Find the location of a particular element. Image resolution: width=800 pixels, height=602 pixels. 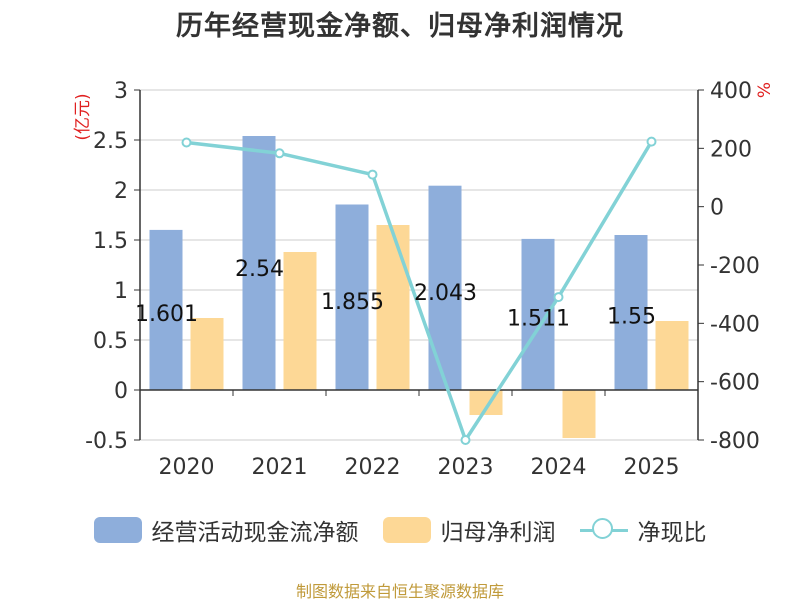

x-tick-label: 2021 is located at coordinates (280, 467).